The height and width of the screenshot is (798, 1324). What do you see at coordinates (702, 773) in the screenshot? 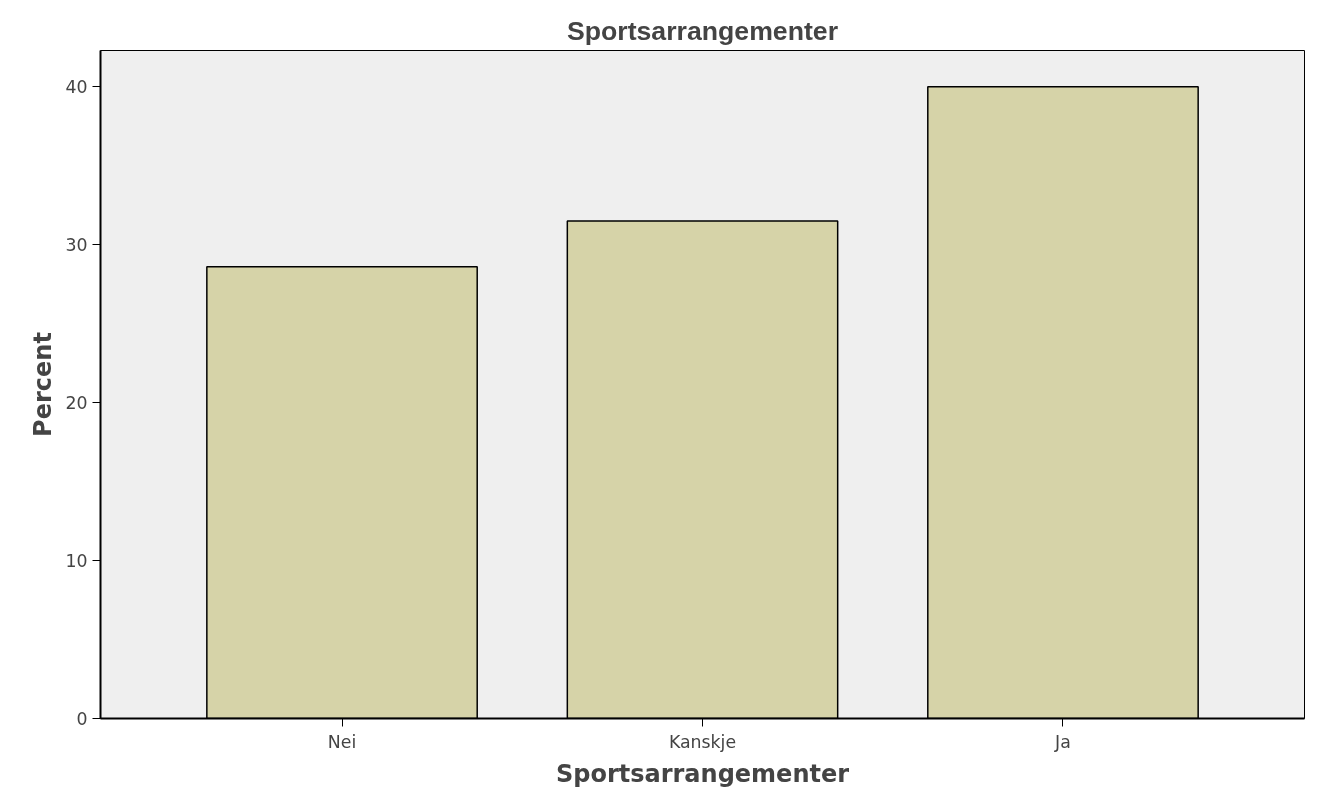
I see `x-axis-title: Sportsarrangementer` at bounding box center [702, 773].